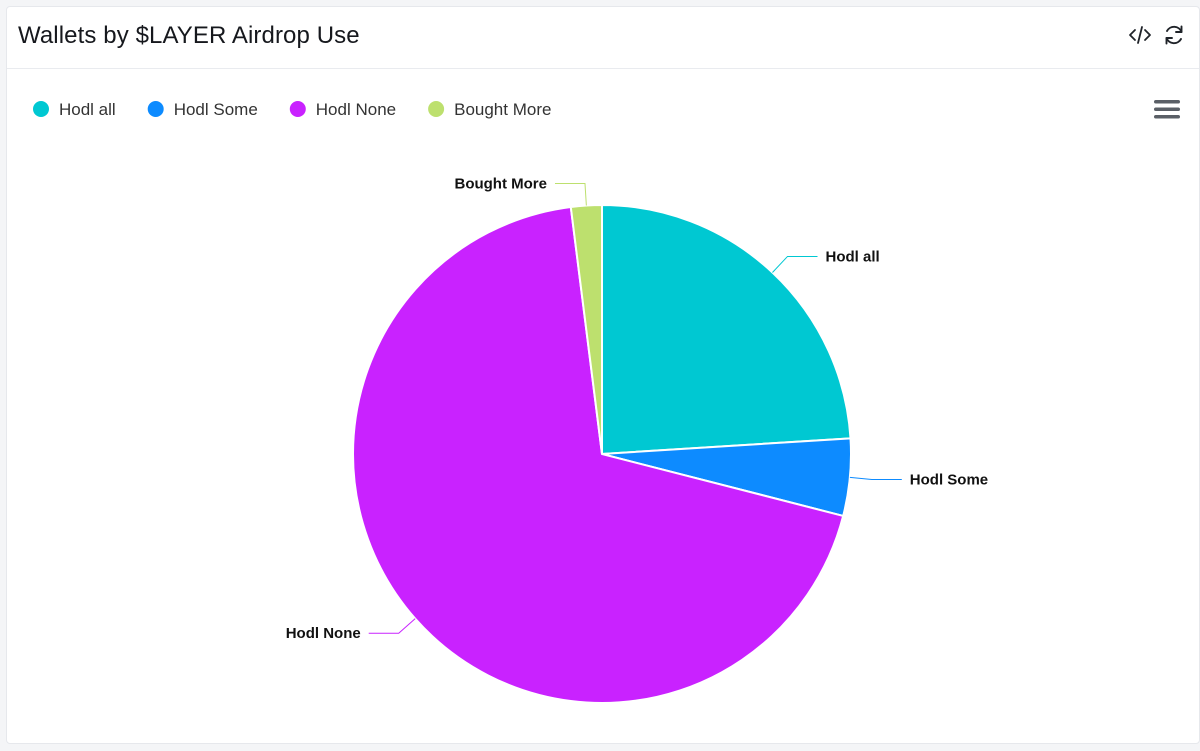 The height and width of the screenshot is (751, 1200). Describe the element at coordinates (436, 109) in the screenshot. I see `legend-marker-bought-more` at that location.